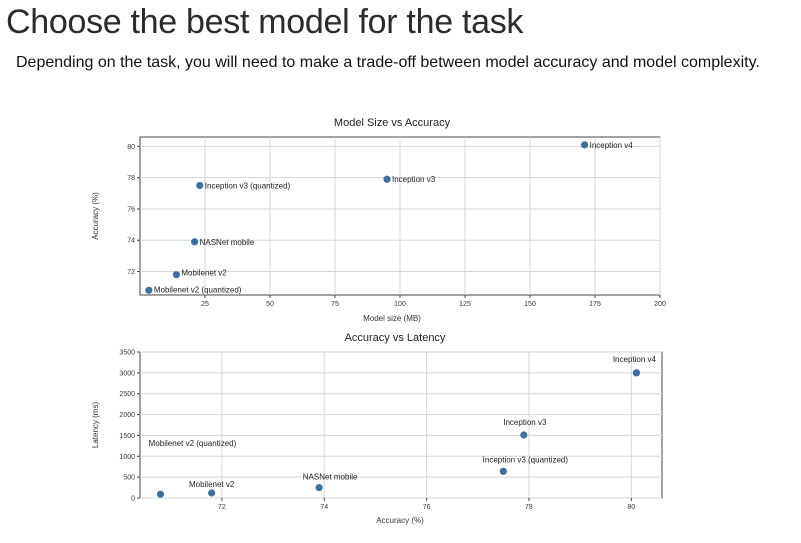 The width and height of the screenshot is (801, 543). I want to click on y-axis-label: Accuracy (%), so click(95, 216).